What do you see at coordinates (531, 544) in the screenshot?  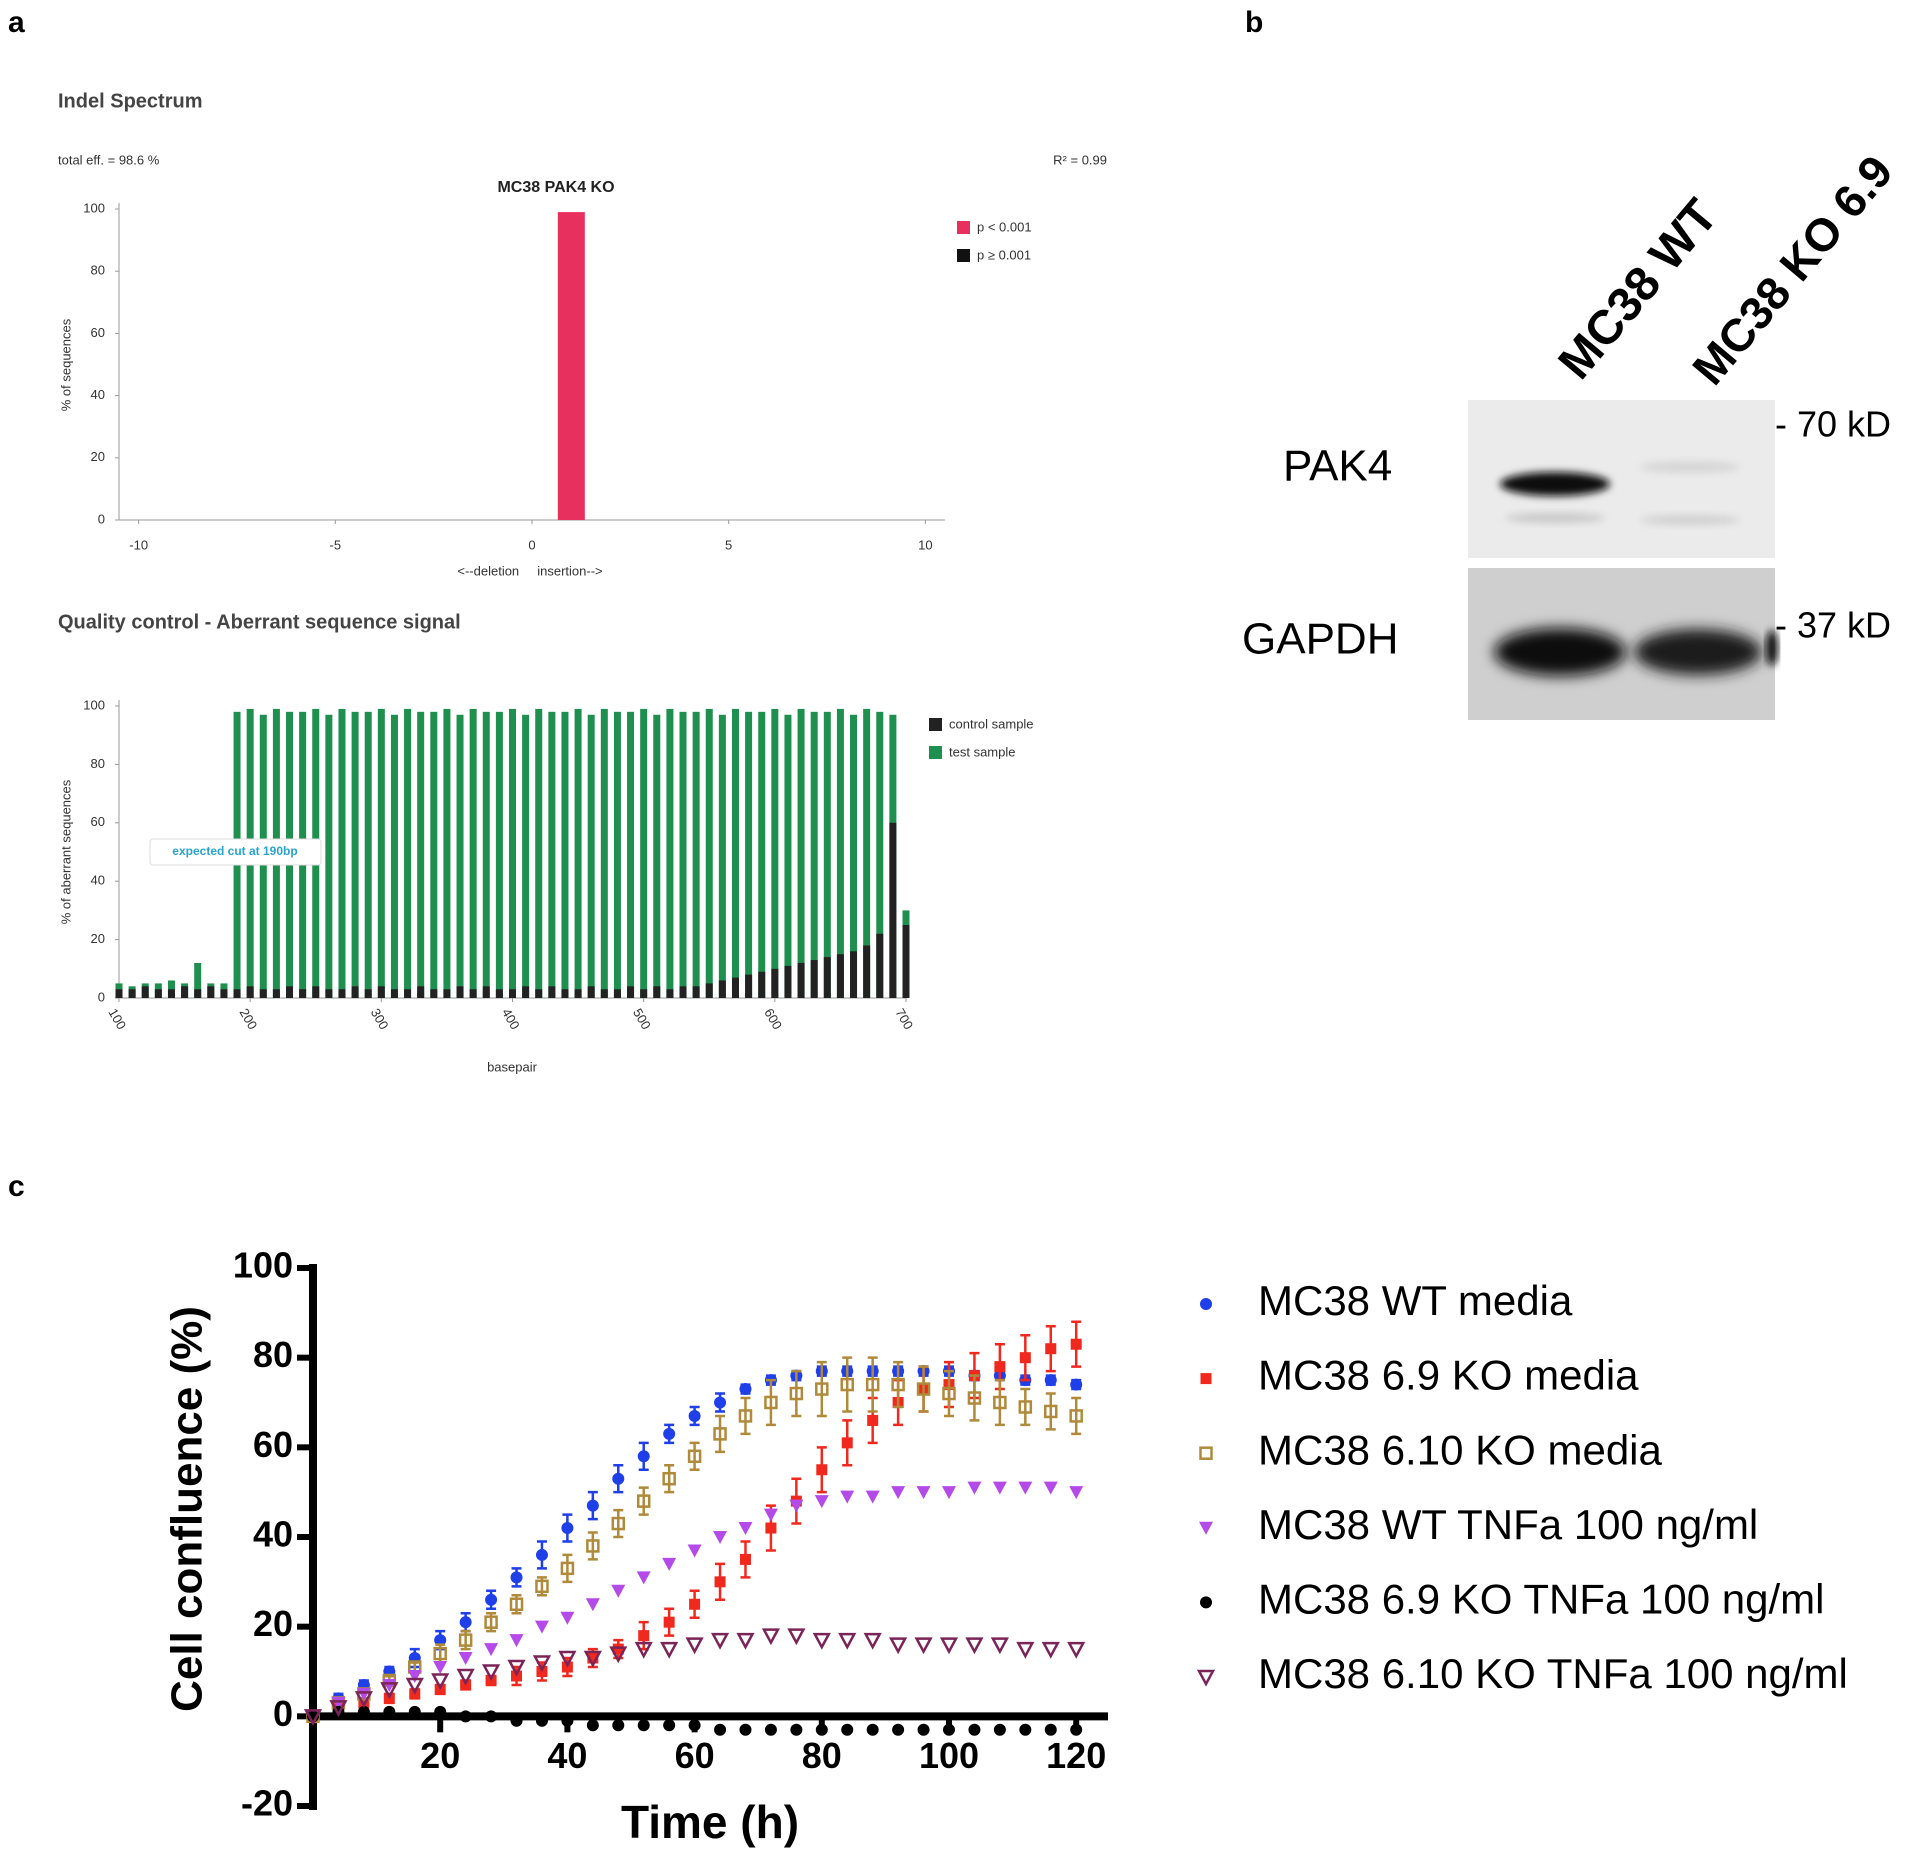 I see `x-tick-label: 0` at bounding box center [531, 544].